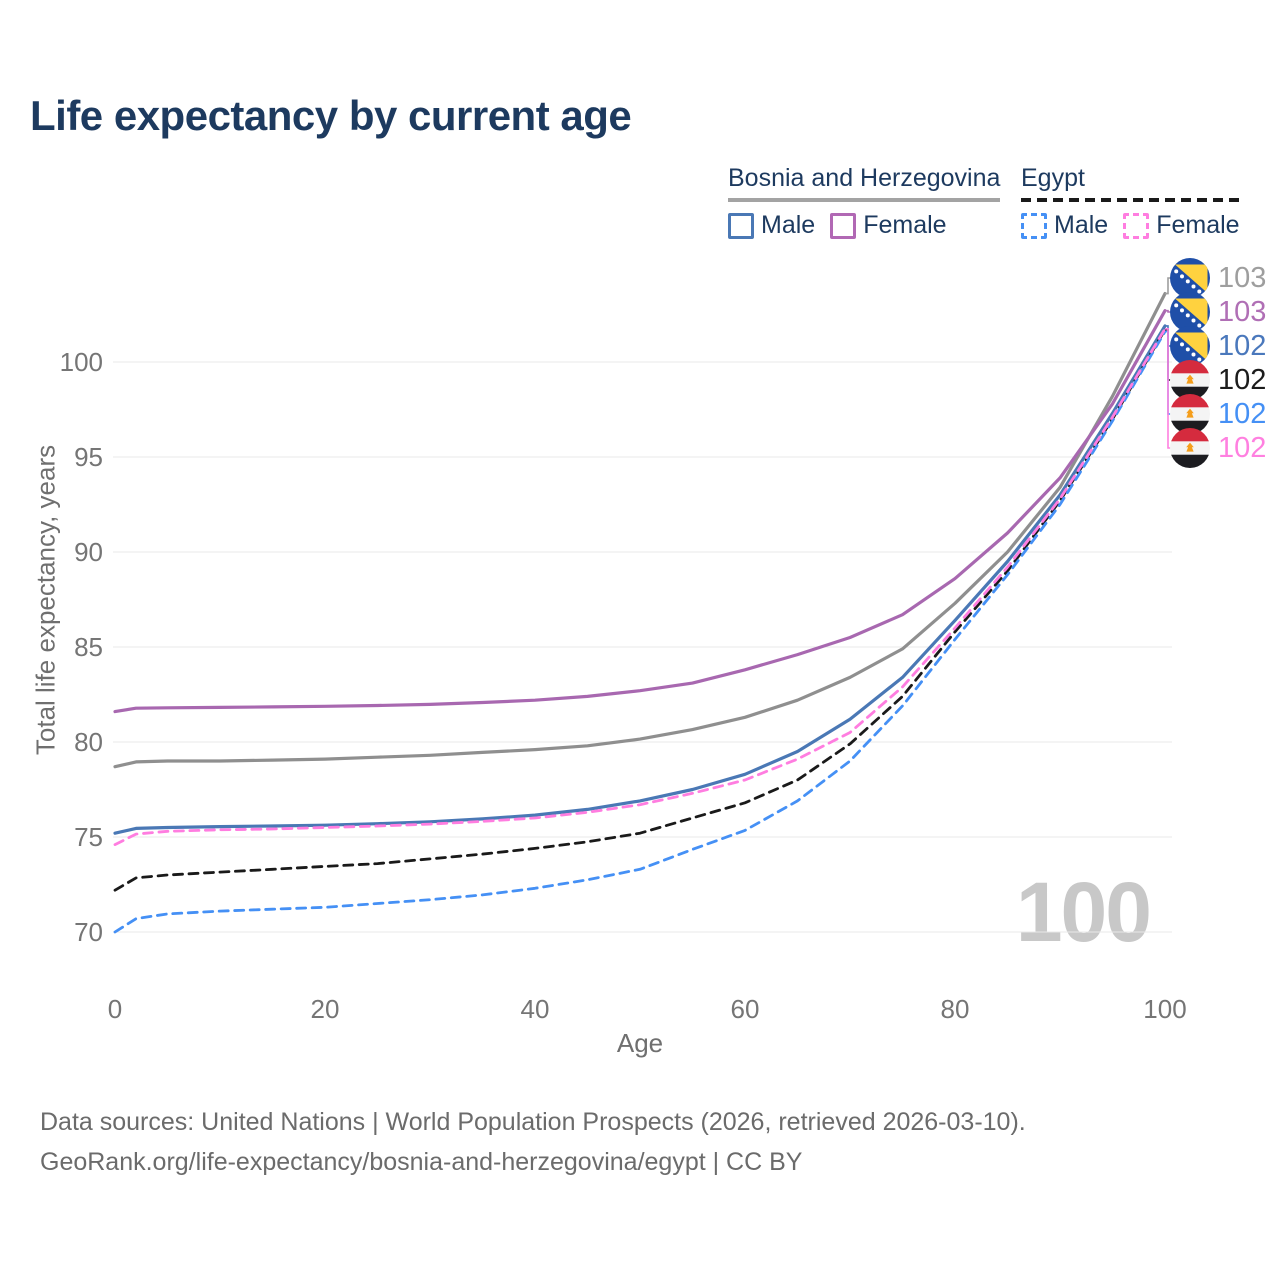 The height and width of the screenshot is (1280, 1280). I want to click on x-axis-title: Age, so click(640, 1043).